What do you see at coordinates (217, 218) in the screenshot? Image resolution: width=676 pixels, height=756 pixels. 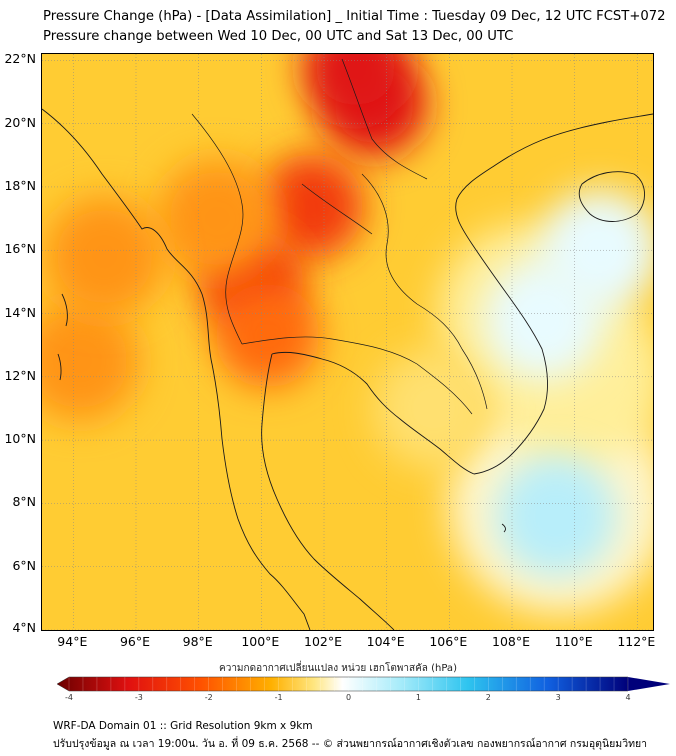 I see `field-myanmar-coast-fall` at bounding box center [217, 218].